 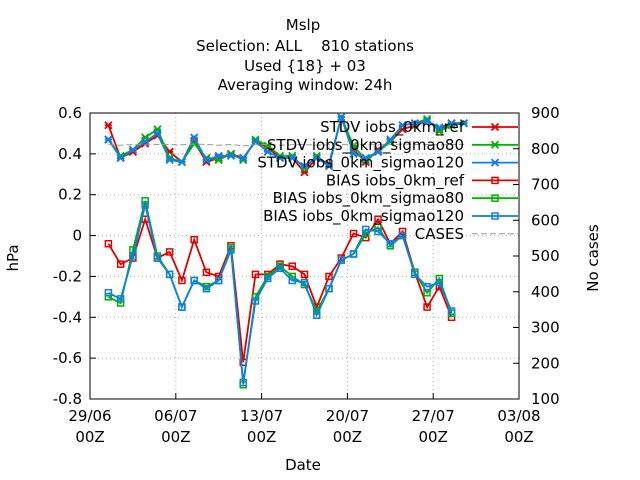 I want to click on y-tick-label: 0.2, so click(x=70, y=195).